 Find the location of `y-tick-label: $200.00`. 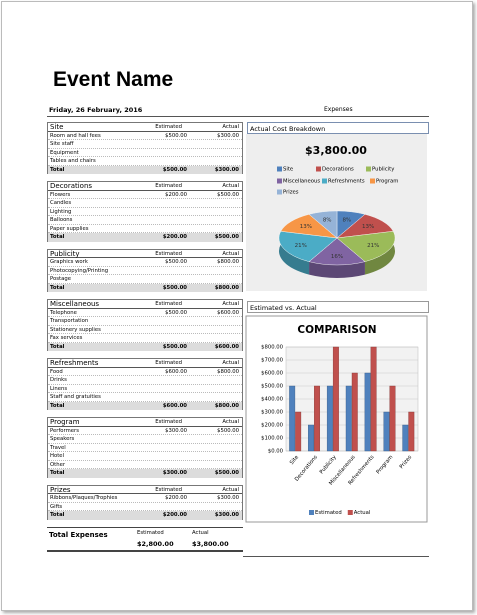

y-tick-label: $200.00 is located at coordinates (272, 426).